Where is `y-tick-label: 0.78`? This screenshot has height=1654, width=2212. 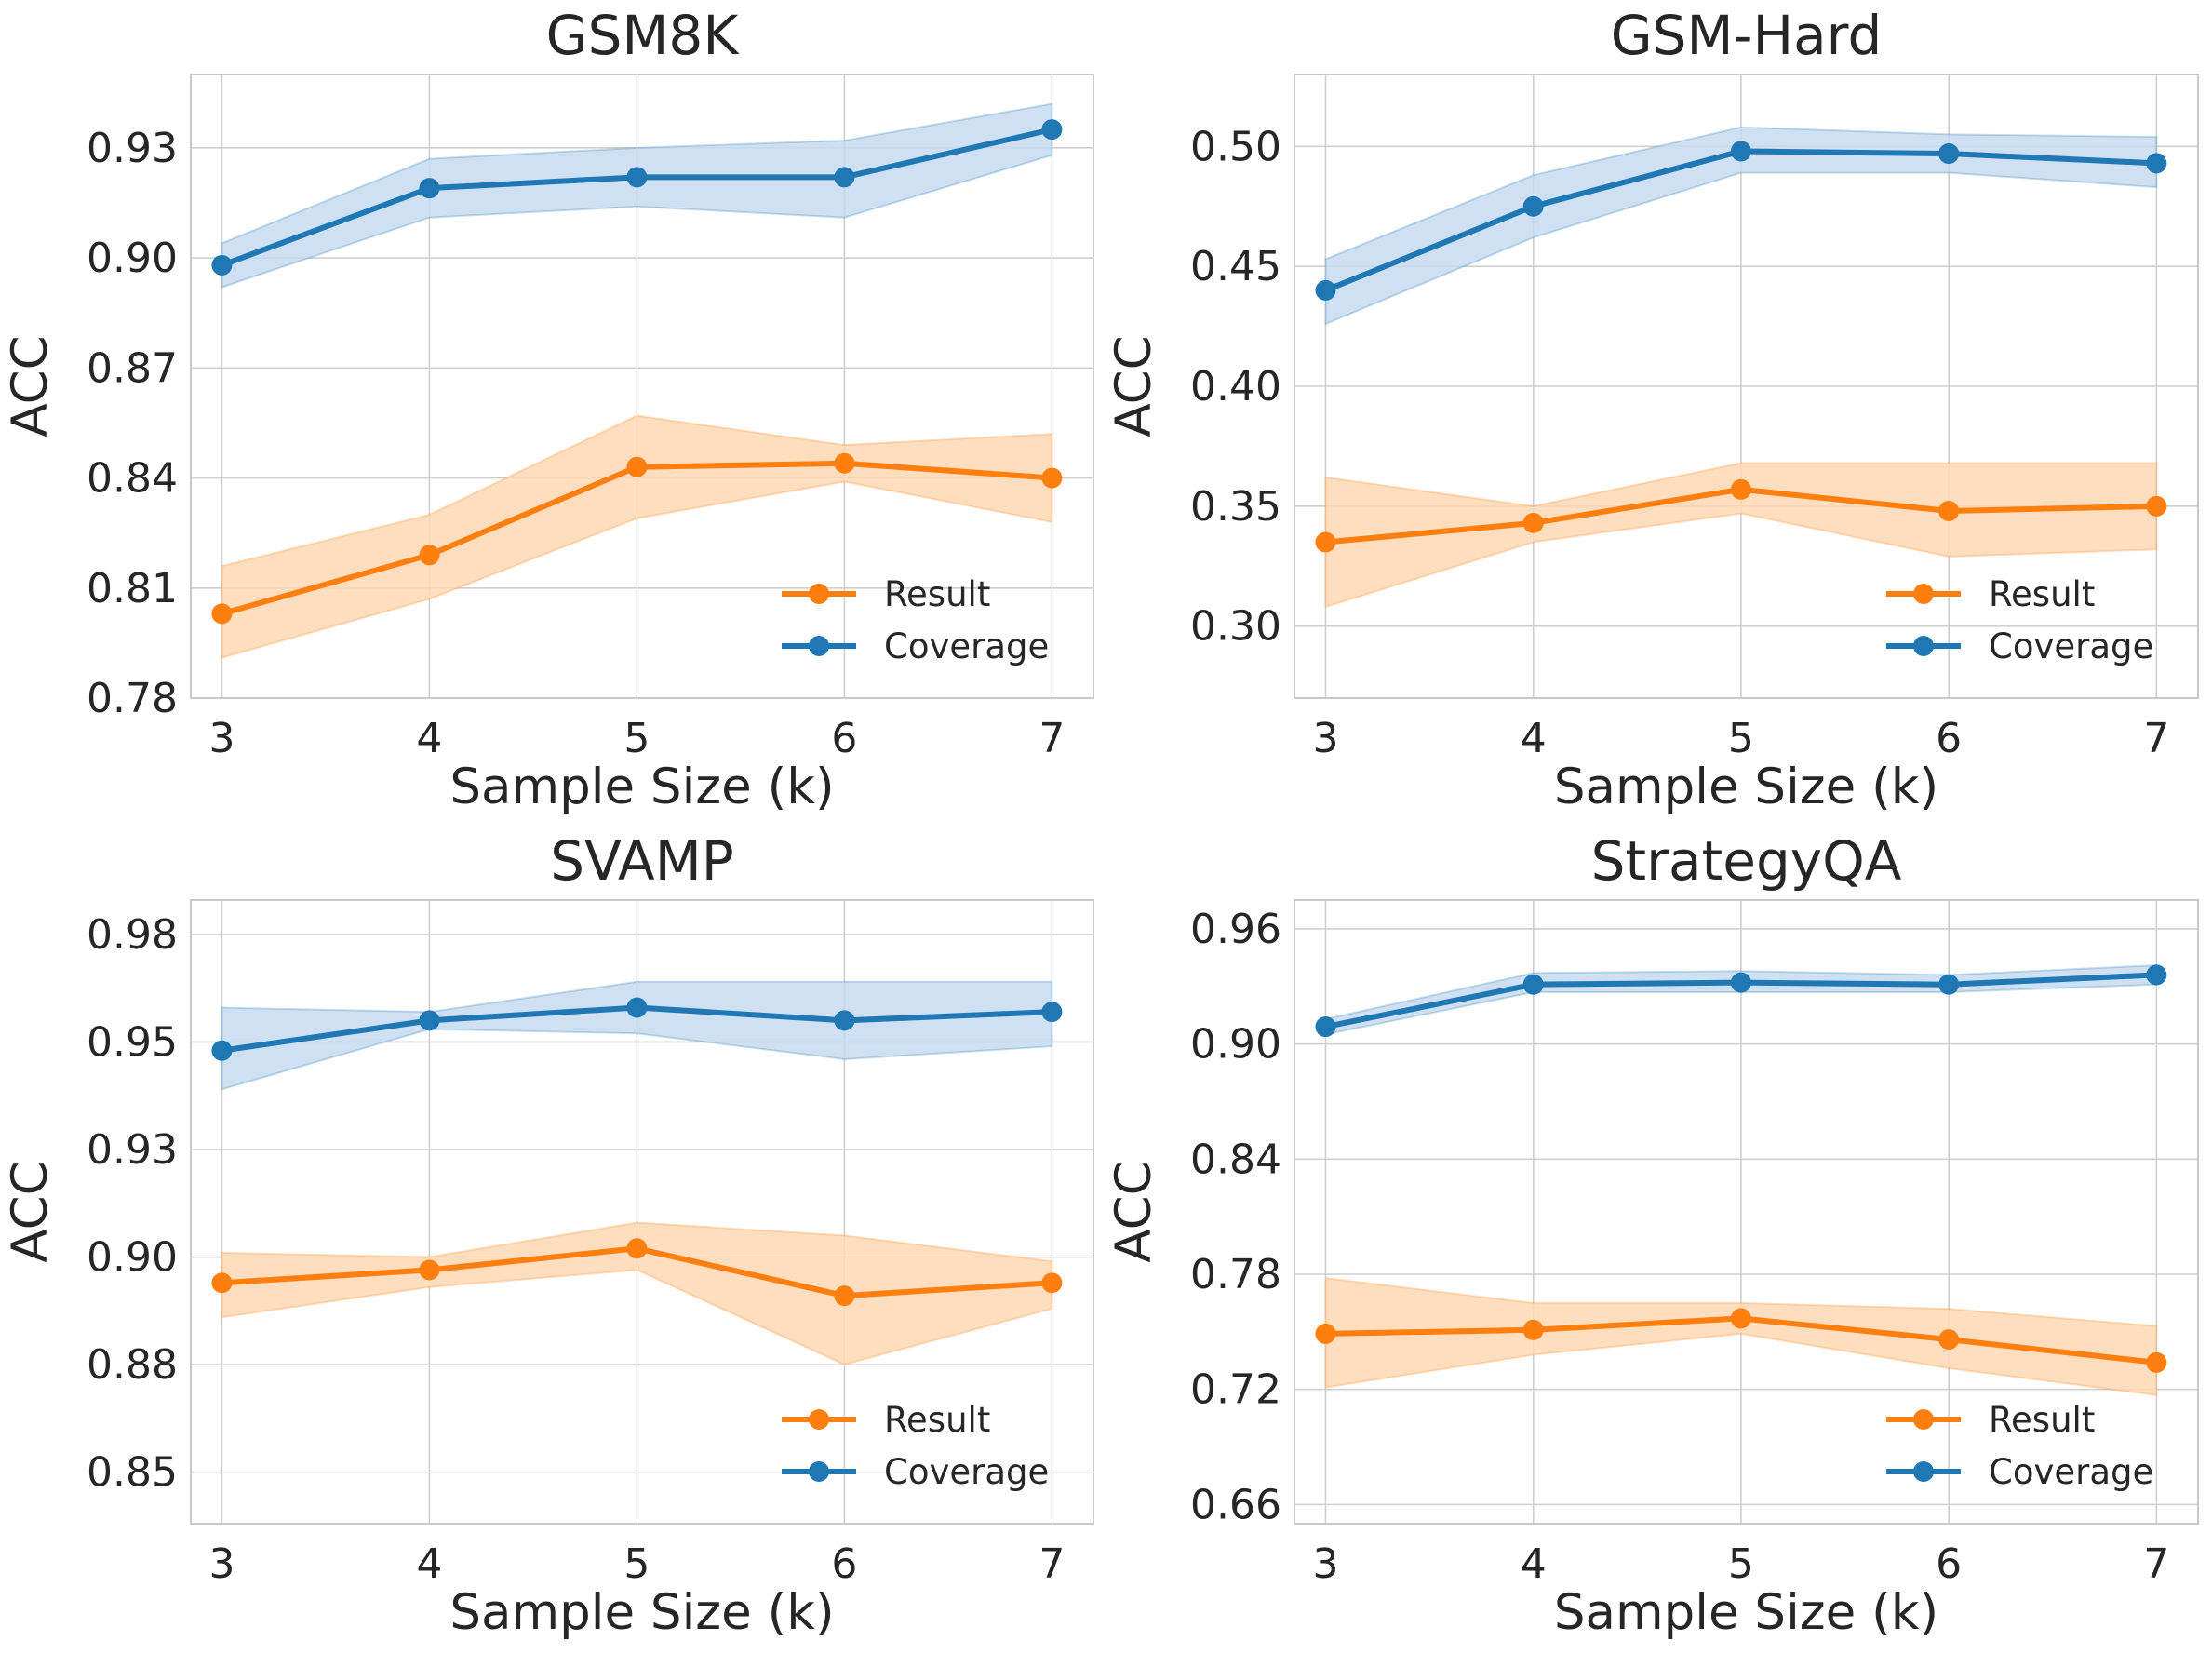
y-tick-label: 0.78 is located at coordinates (1235, 1274).